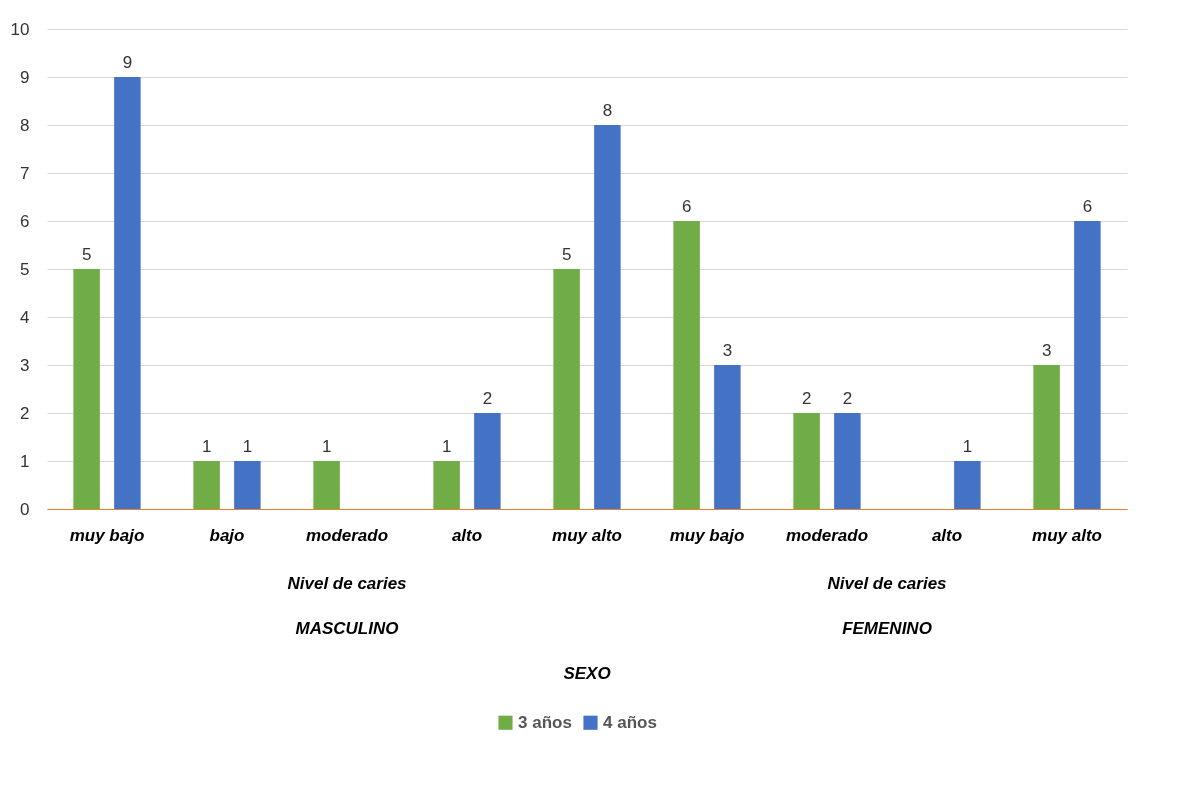 This screenshot has height=794, width=1181. Describe the element at coordinates (127, 62) in the screenshot. I see `data-label: 9` at that location.